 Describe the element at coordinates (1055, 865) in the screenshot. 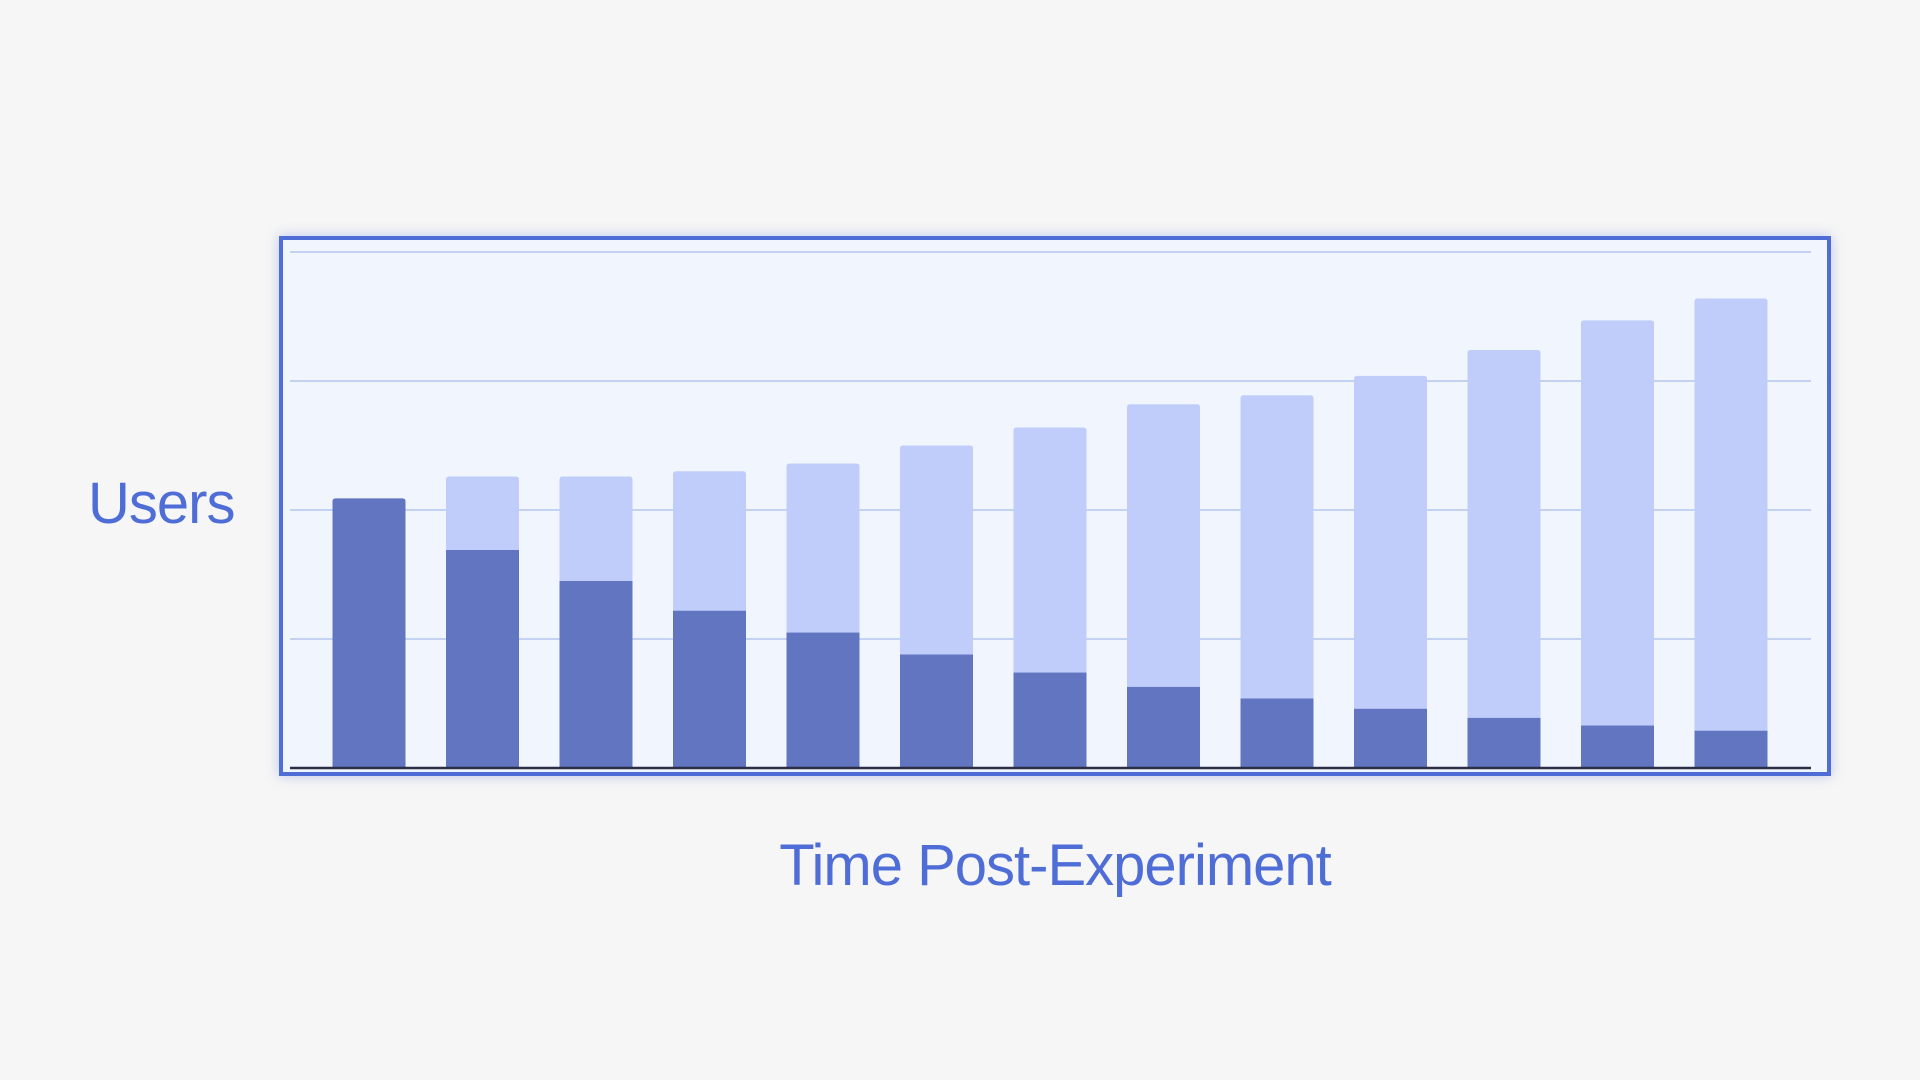

I see `x-axis-label: Time Post-Experiment` at that location.